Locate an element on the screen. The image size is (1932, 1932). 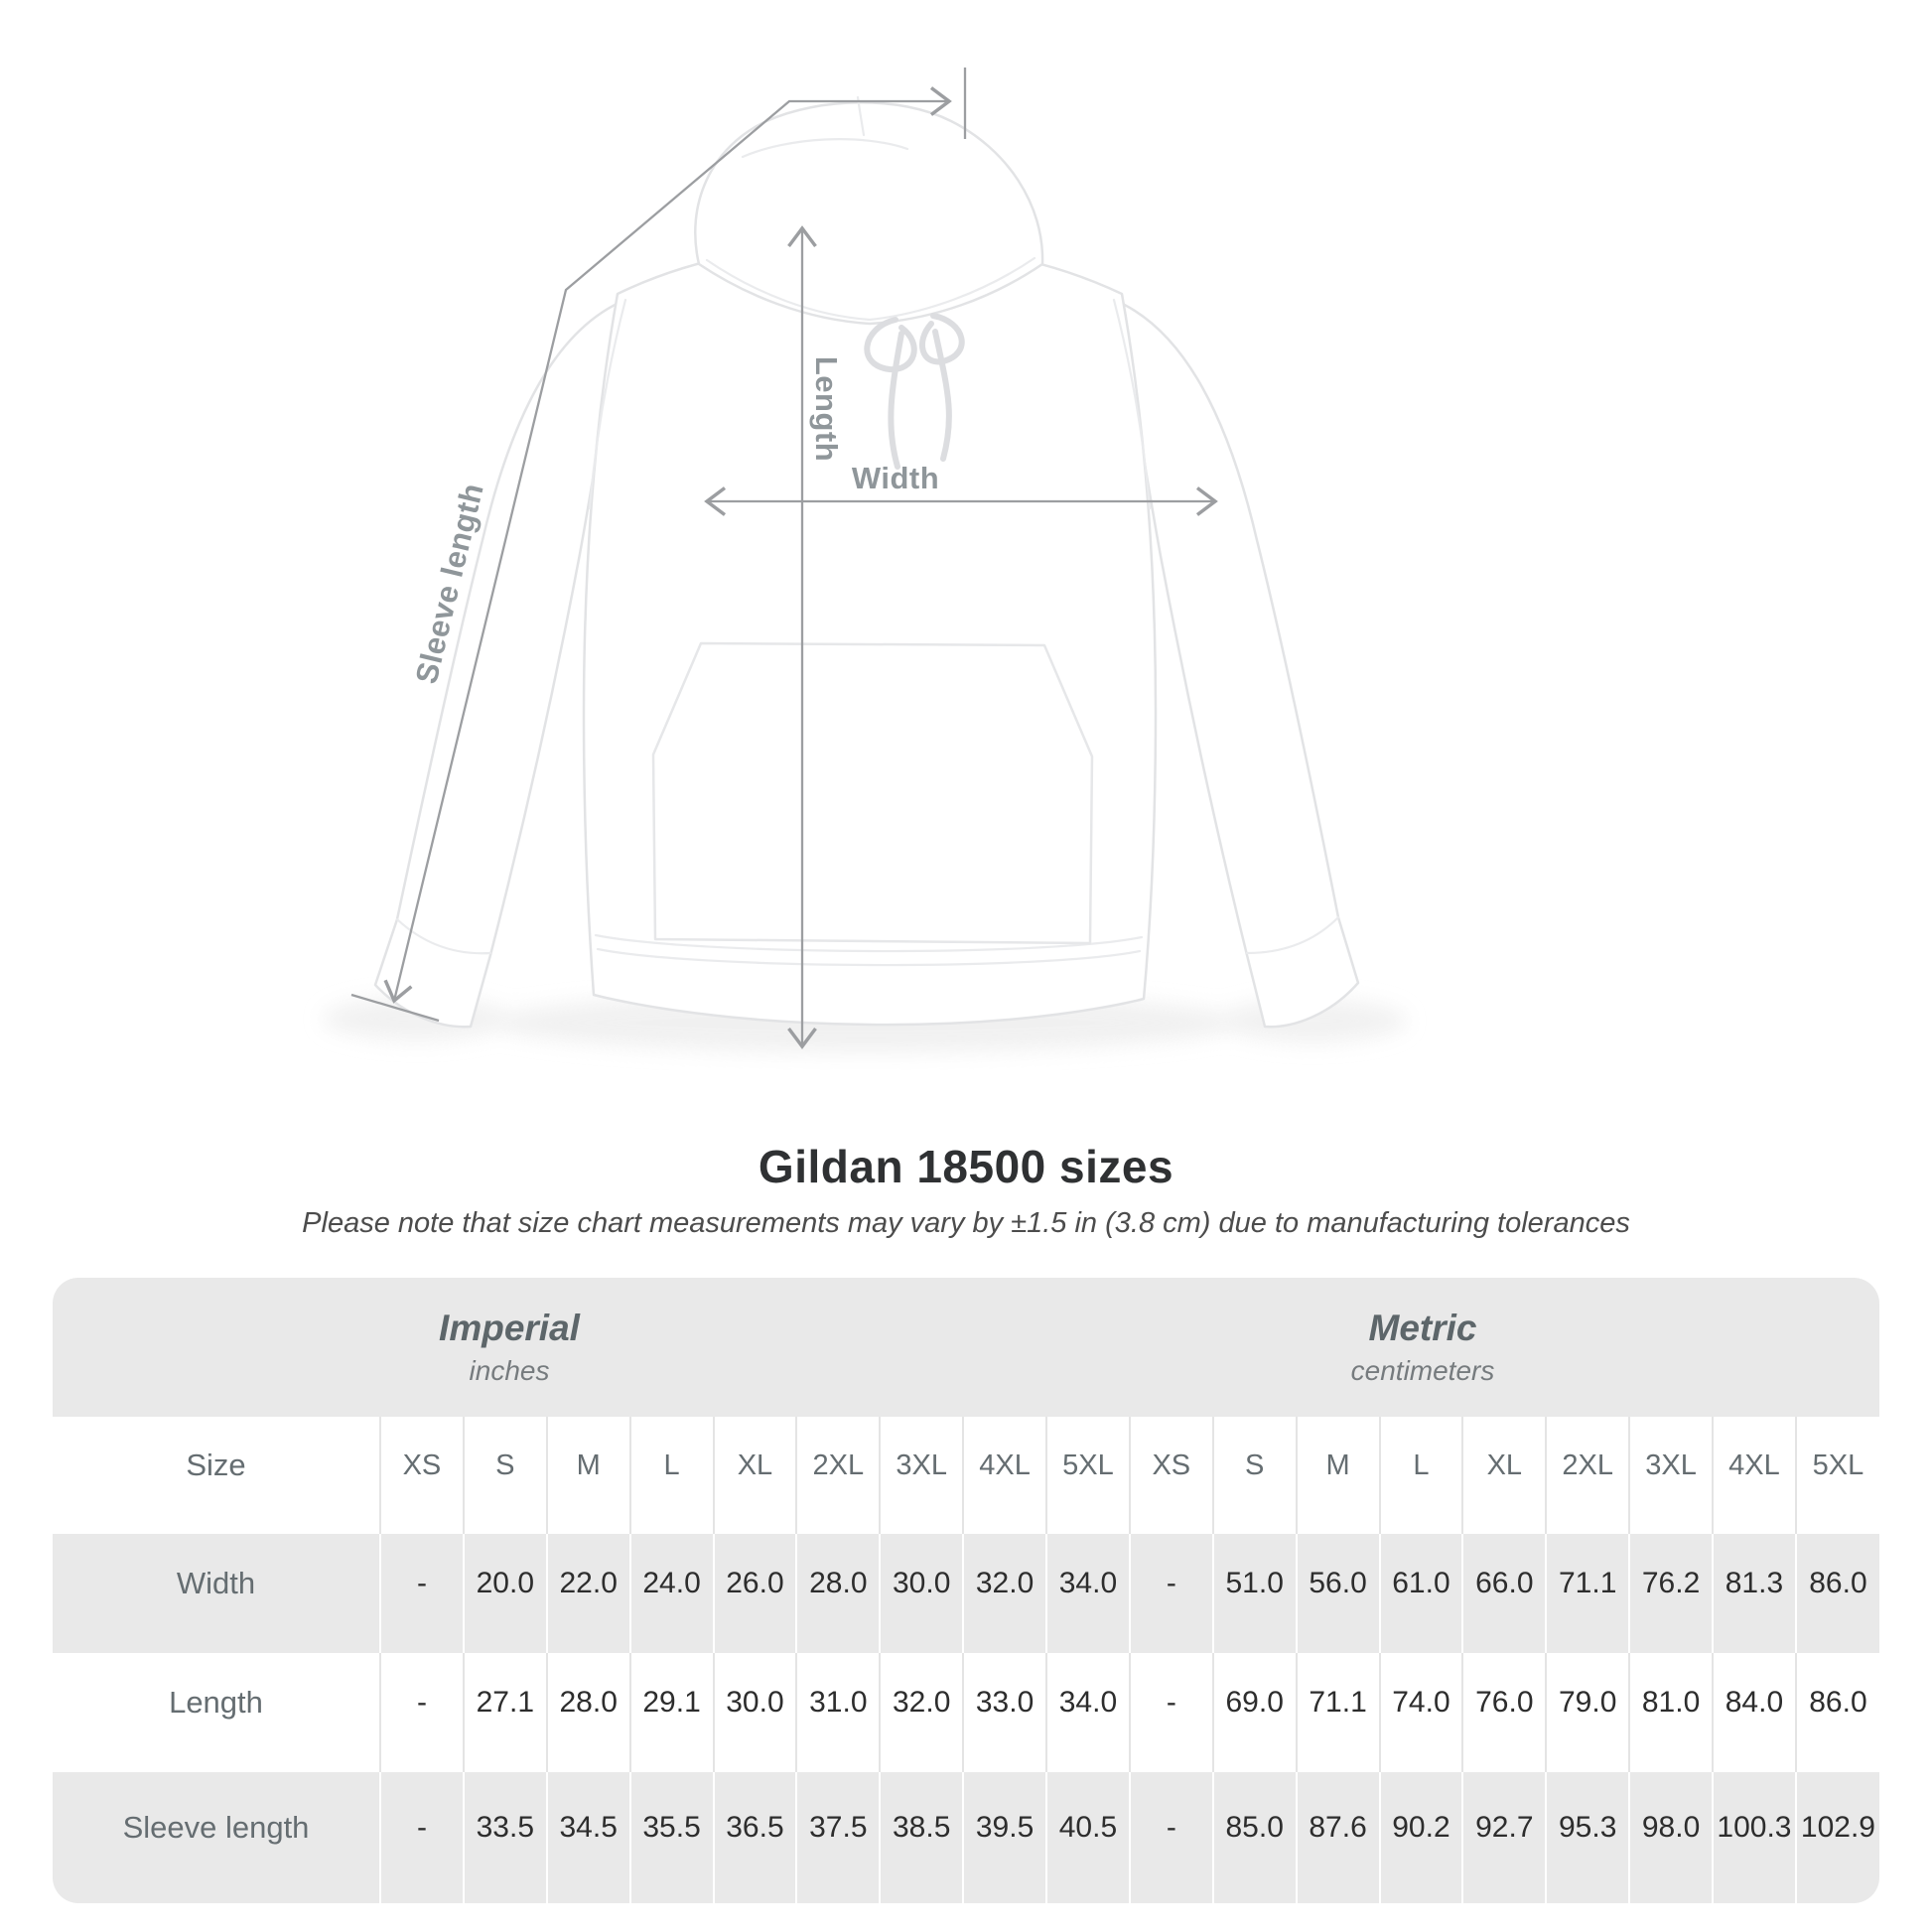
row-label: Width is located at coordinates (216, 1583).